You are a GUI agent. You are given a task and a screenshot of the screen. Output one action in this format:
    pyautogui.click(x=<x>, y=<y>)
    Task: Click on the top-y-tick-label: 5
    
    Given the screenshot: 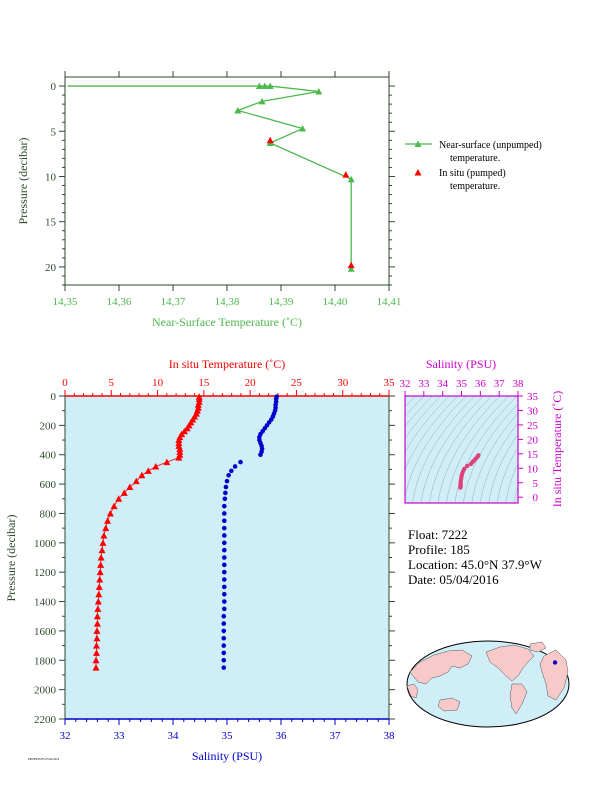 What is the action you would take?
    pyautogui.click(x=54, y=132)
    